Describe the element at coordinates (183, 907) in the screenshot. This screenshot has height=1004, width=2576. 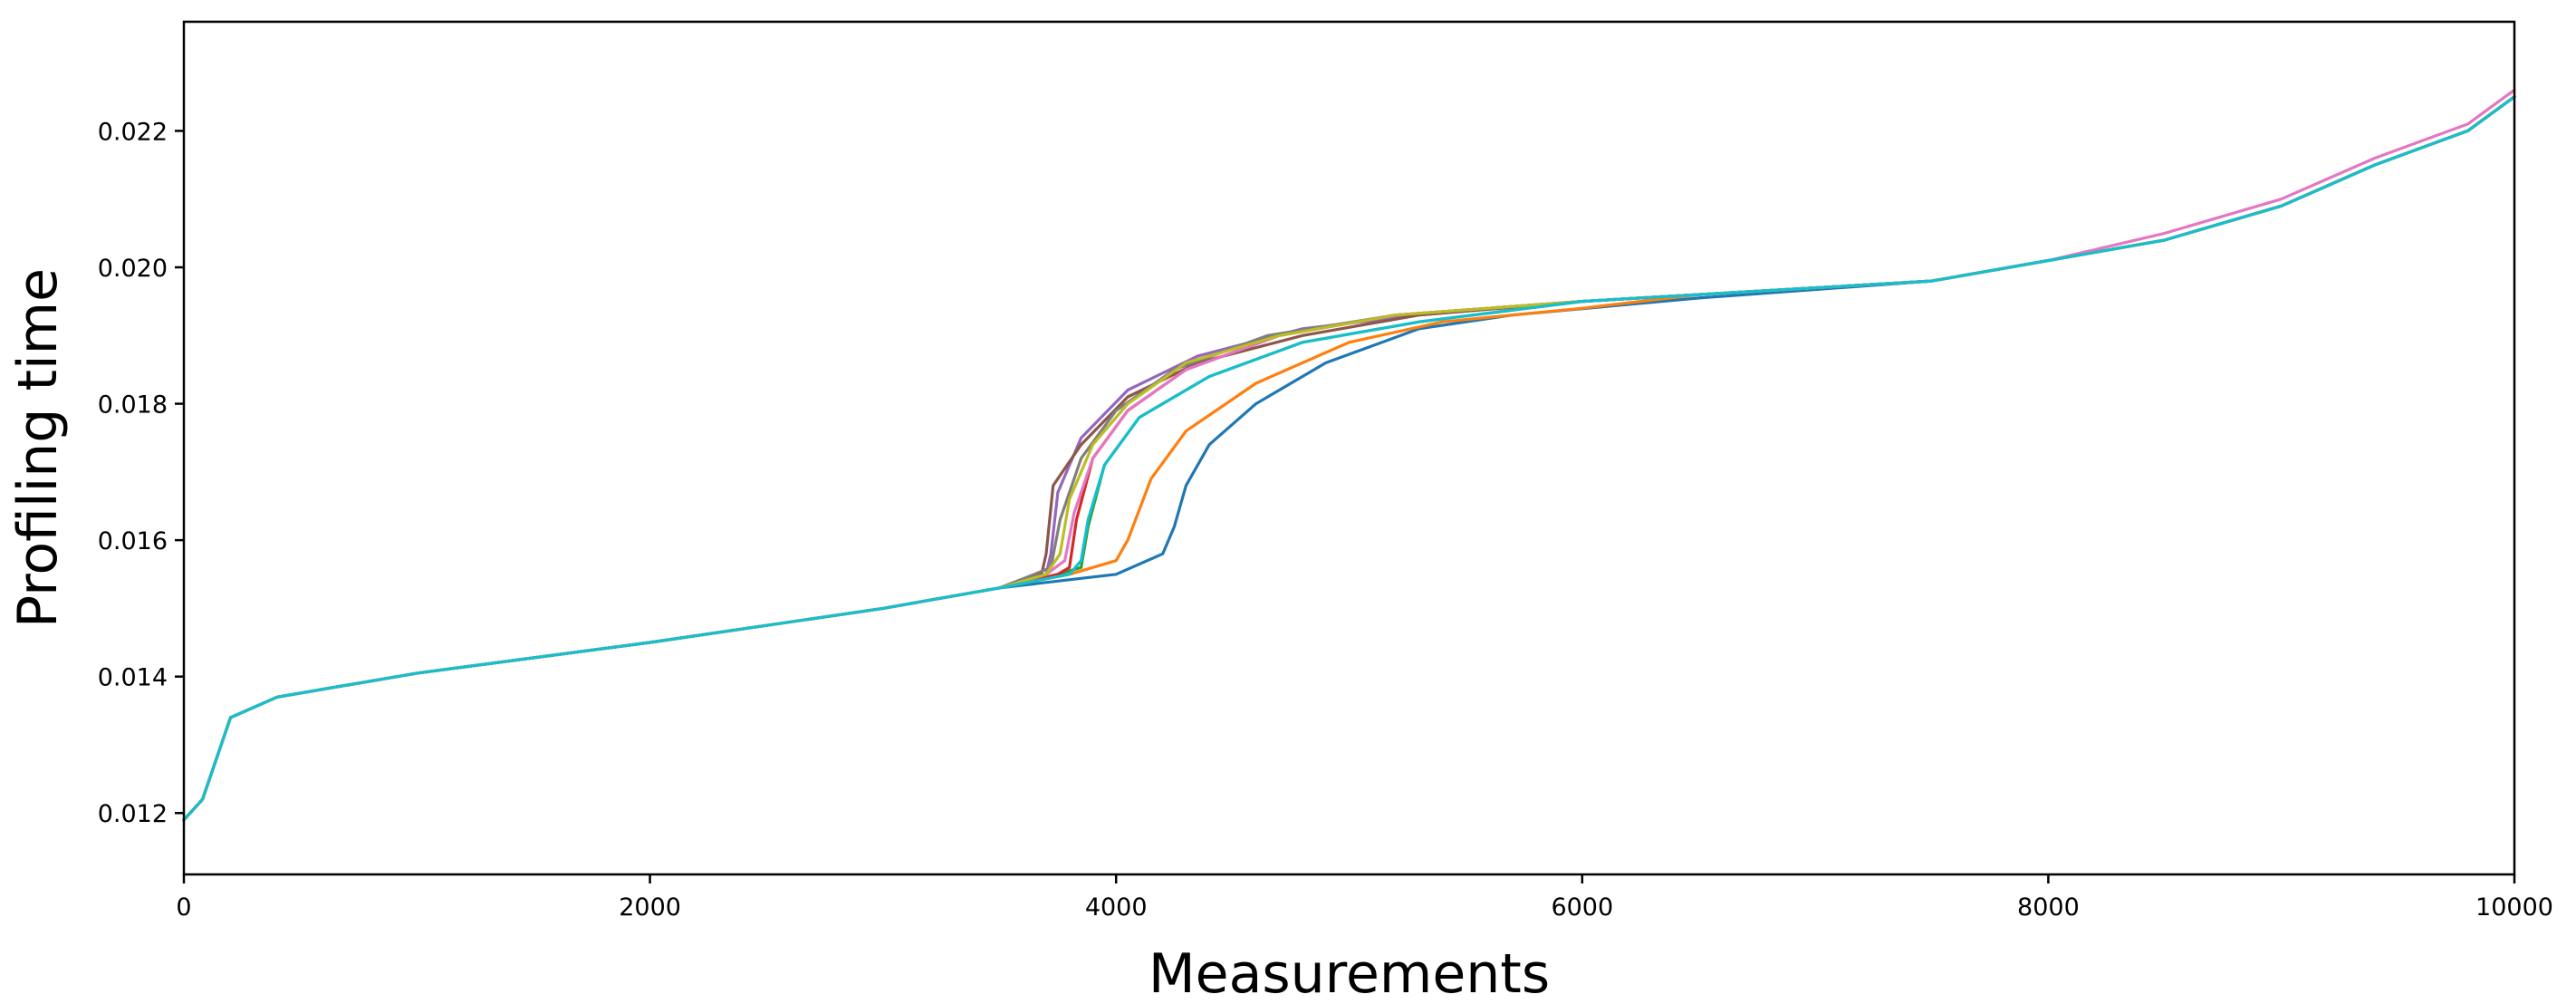
I see `x-tick-label: 0` at that location.